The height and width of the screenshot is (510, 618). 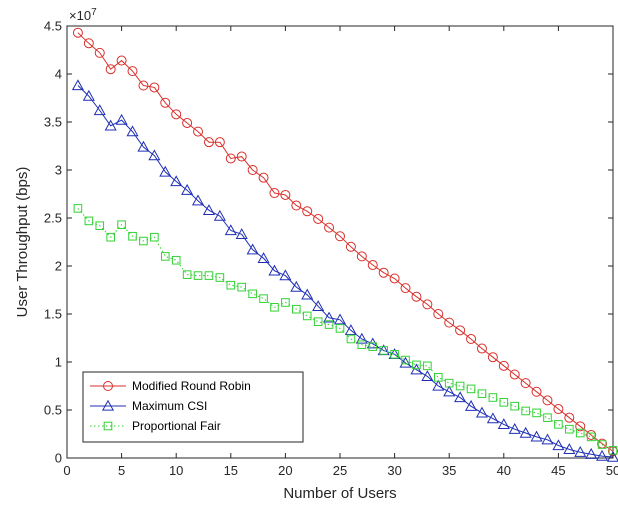 I want to click on y-tick-label: 0, so click(x=58, y=458).